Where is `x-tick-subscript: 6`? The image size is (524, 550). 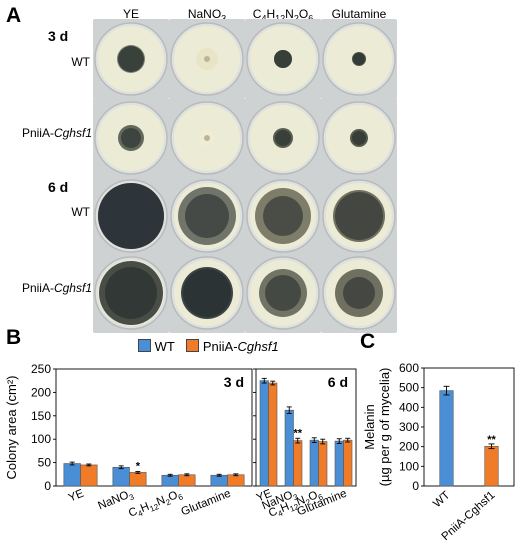 x-tick-subscript: 6 is located at coordinates (321, 497).